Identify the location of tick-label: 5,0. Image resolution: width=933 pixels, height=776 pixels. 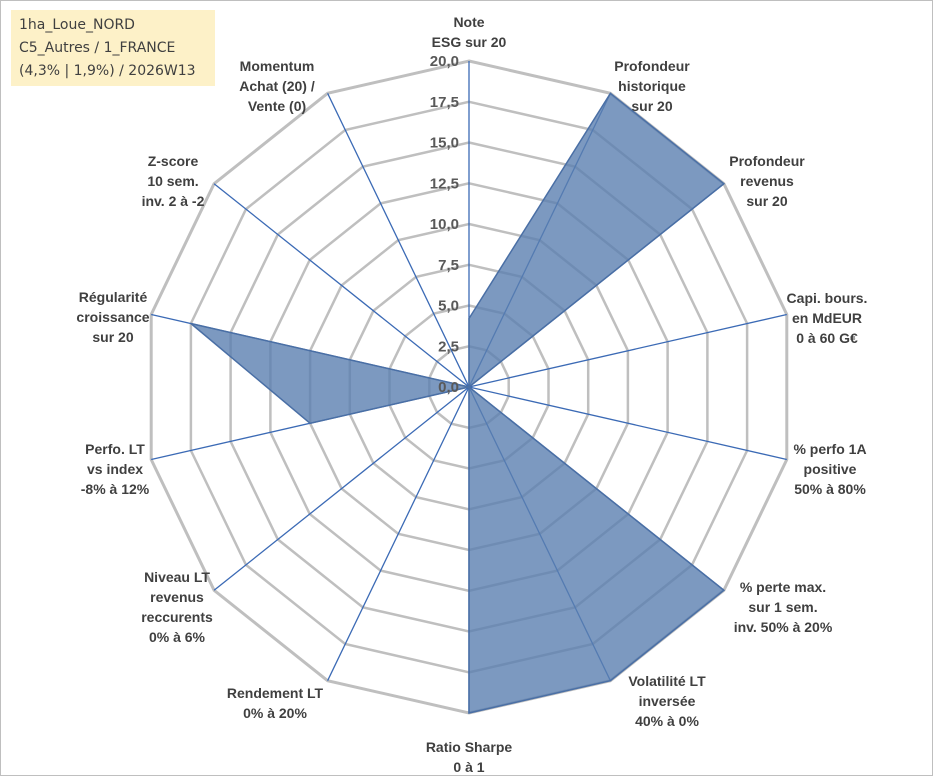
(448, 306).